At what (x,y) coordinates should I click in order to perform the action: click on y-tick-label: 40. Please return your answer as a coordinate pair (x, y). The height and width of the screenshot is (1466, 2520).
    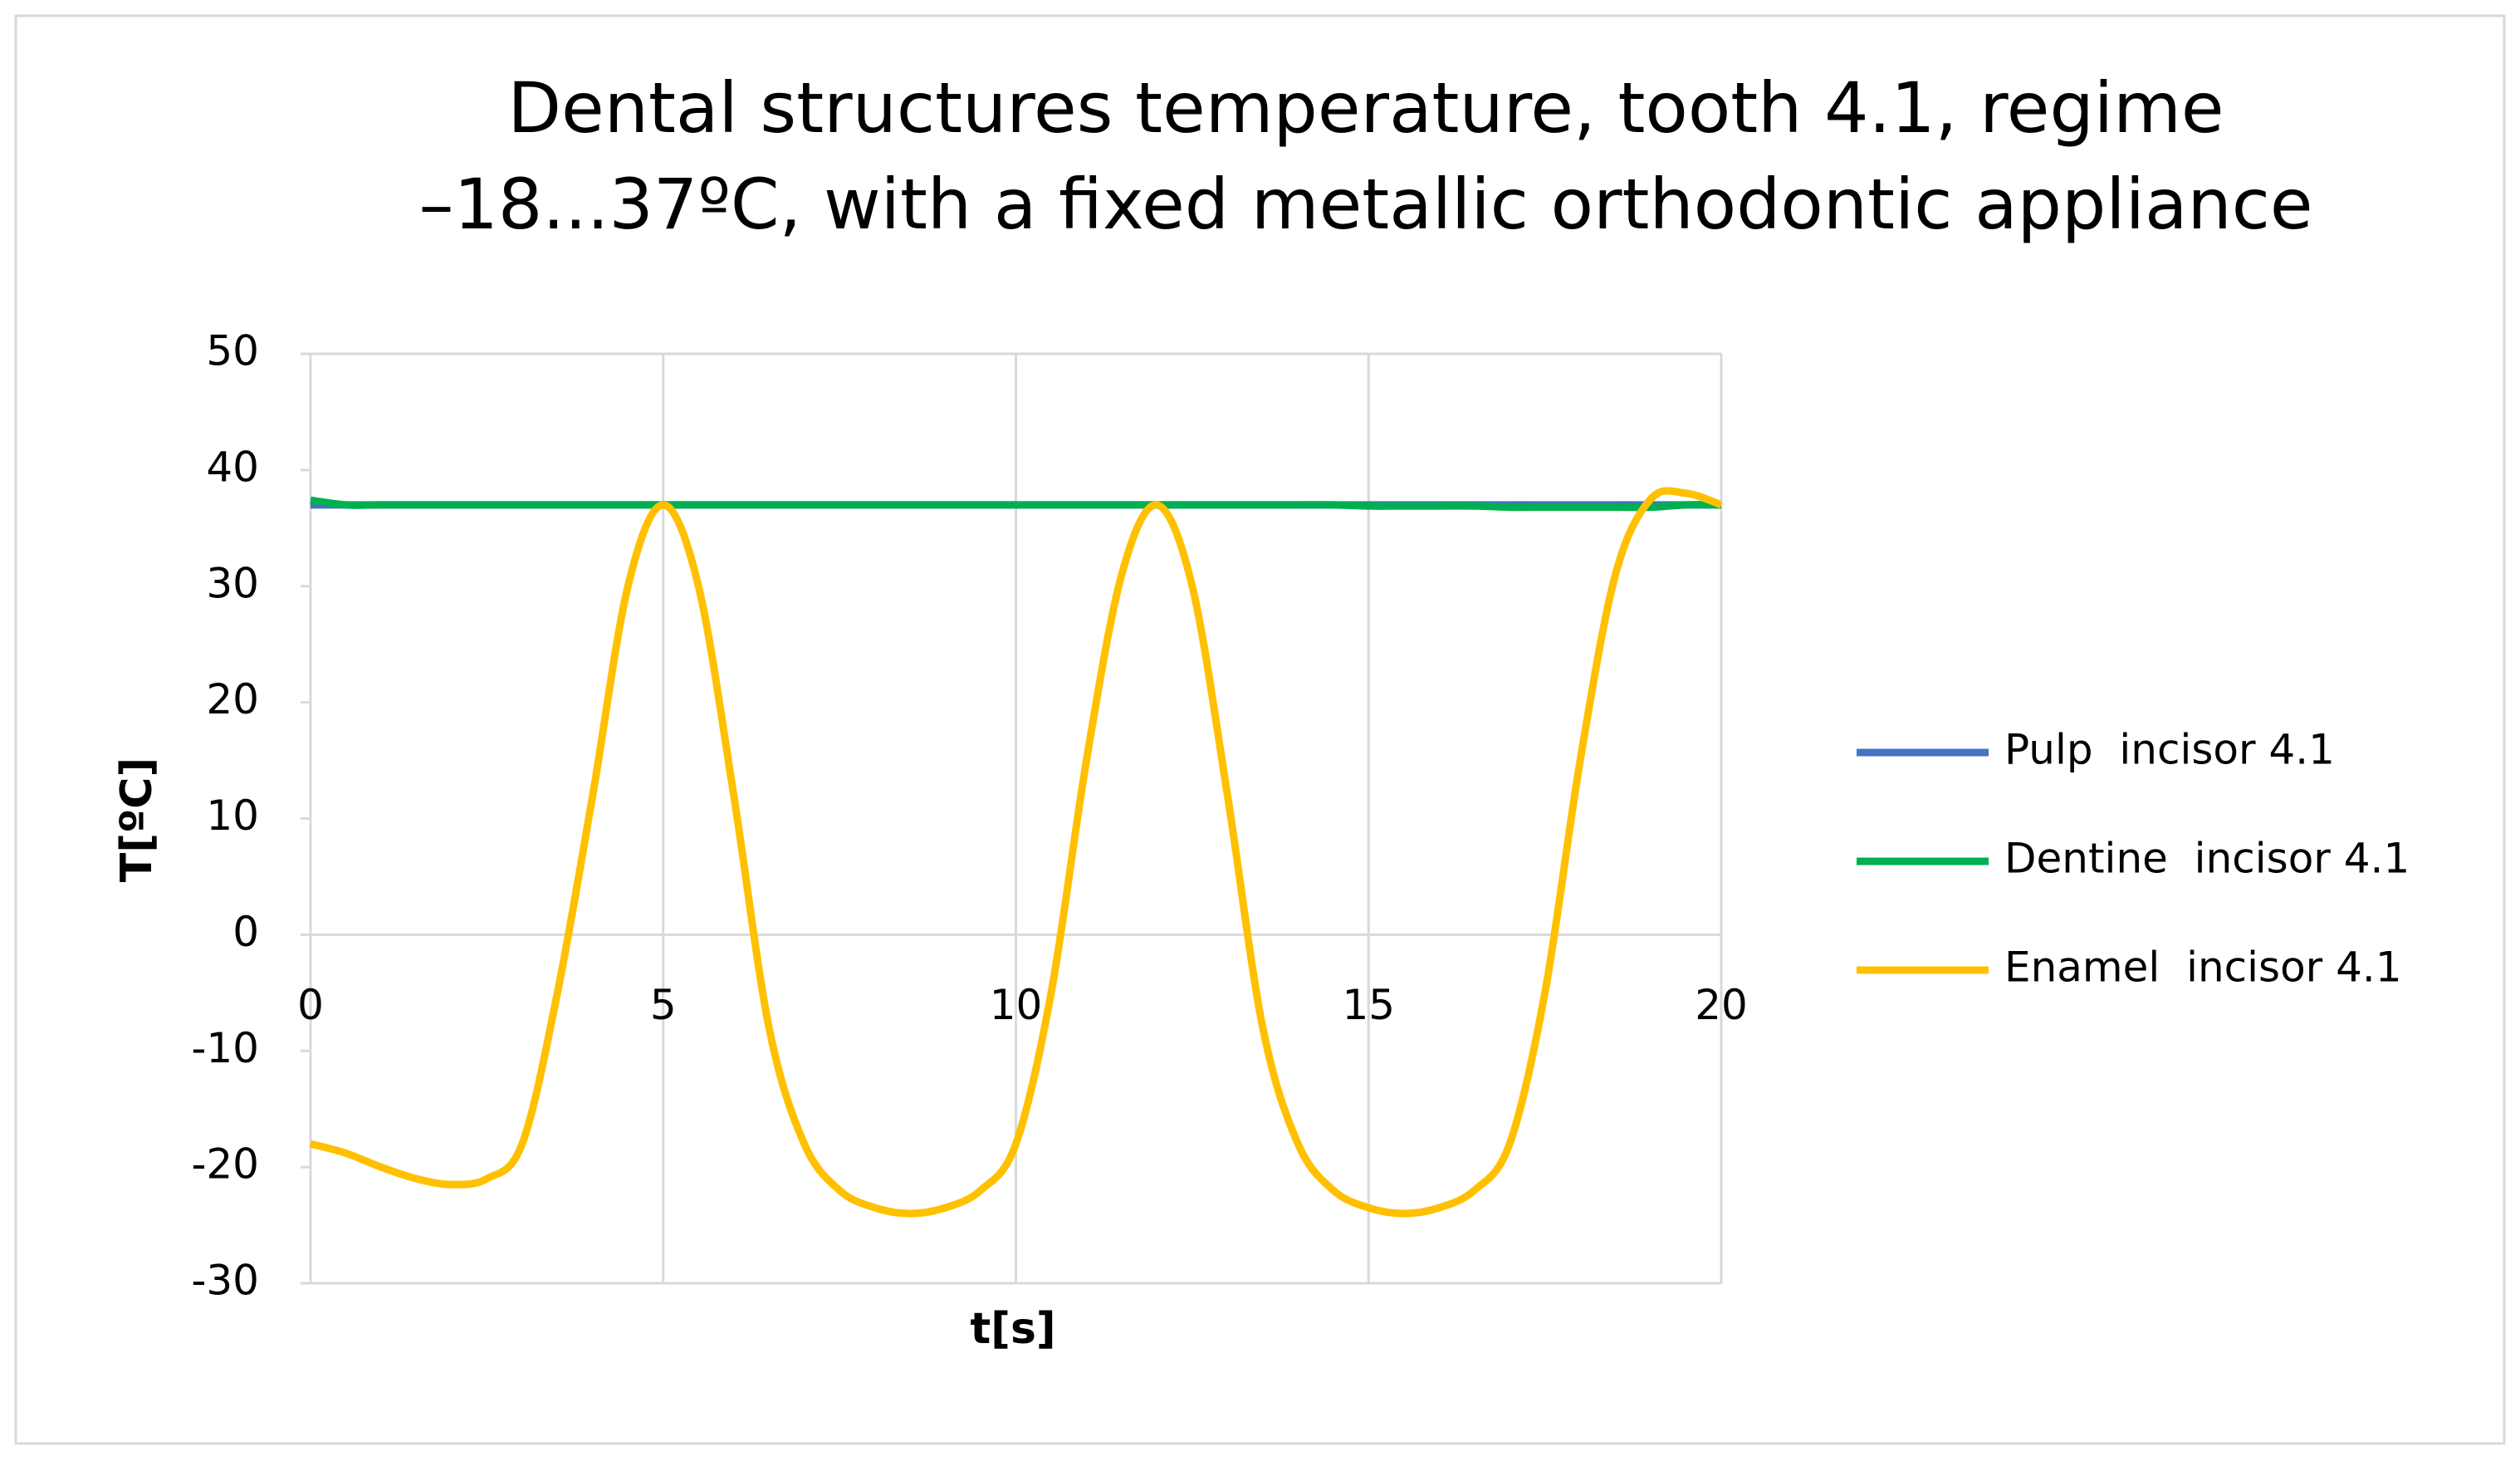
    Looking at the image, I should click on (232, 467).